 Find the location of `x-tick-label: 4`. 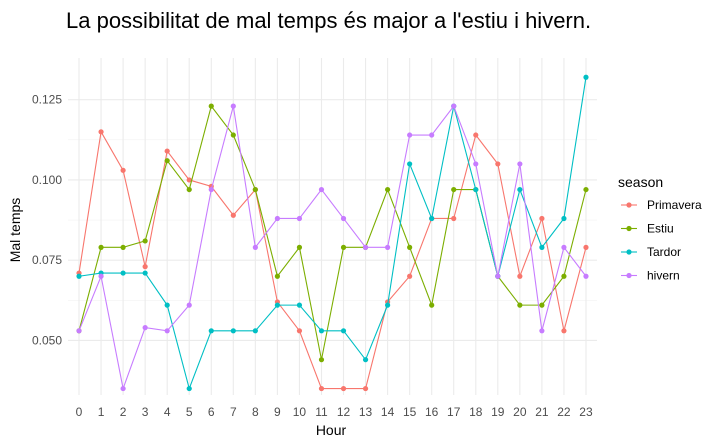

x-tick-label: 4 is located at coordinates (167, 412).